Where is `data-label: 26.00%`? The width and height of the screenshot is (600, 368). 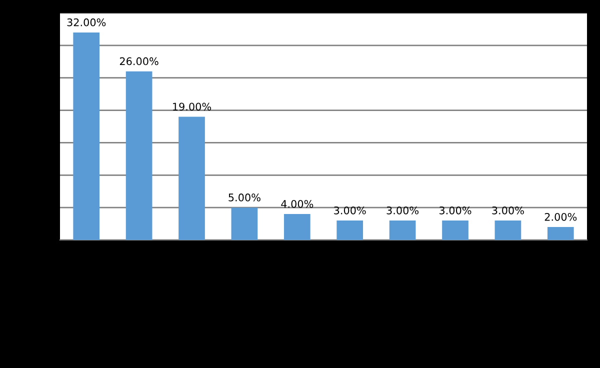 data-label: 26.00% is located at coordinates (139, 61).